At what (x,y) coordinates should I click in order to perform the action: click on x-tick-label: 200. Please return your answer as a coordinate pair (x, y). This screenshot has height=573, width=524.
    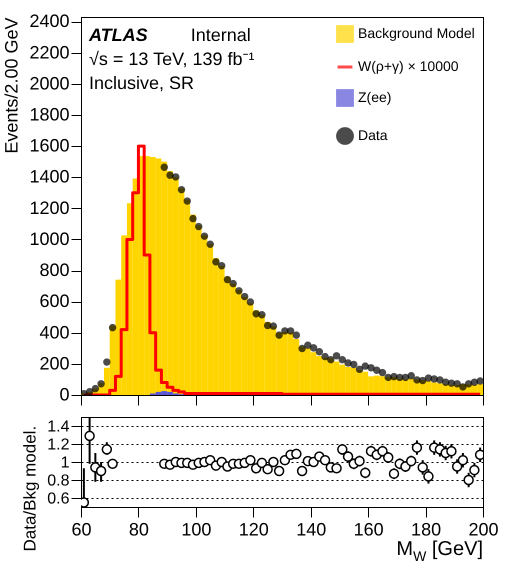
    Looking at the image, I should click on (483, 530).